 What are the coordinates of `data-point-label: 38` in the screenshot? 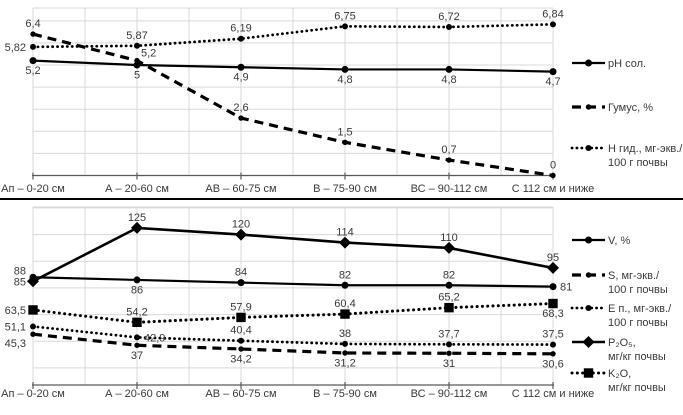 It's located at (345, 334).